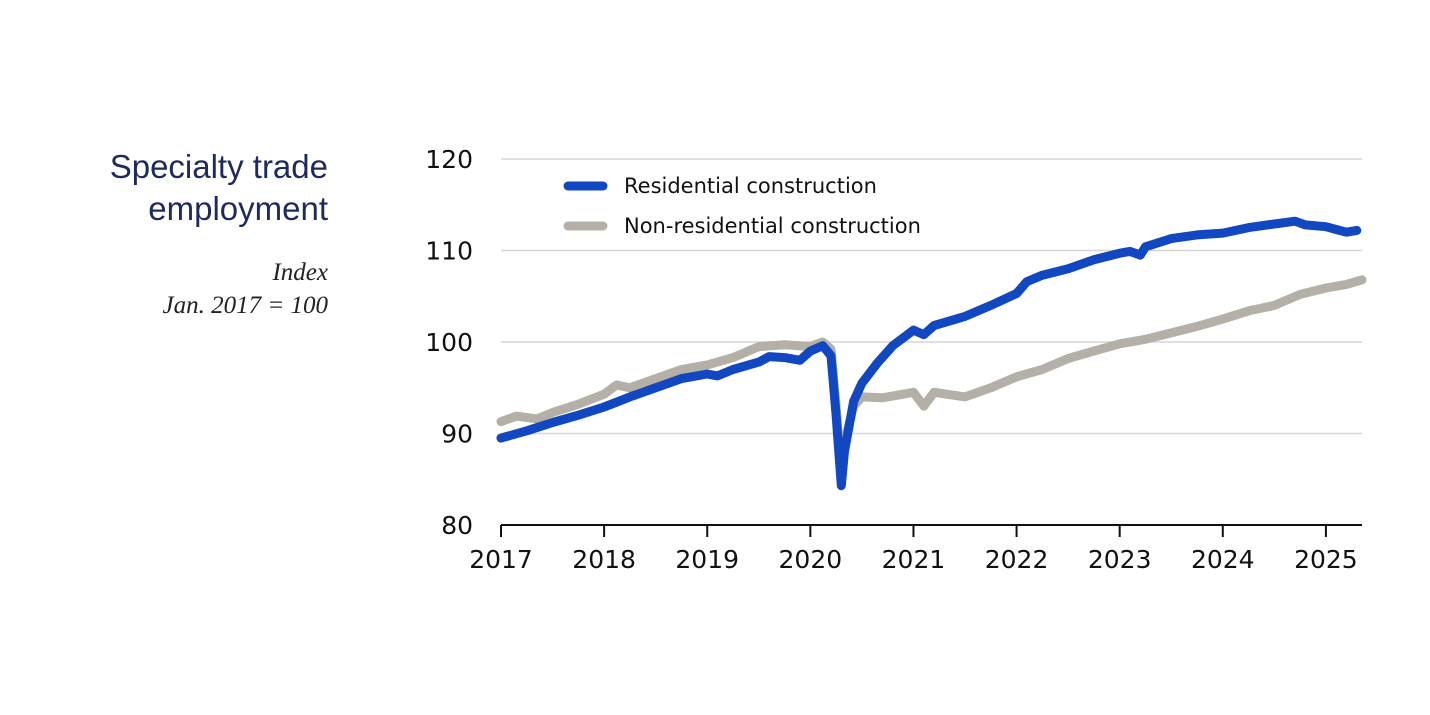 This screenshot has width=1430, height=715. What do you see at coordinates (501, 559) in the screenshot?
I see `x-tick-label-2017: 2017` at bounding box center [501, 559].